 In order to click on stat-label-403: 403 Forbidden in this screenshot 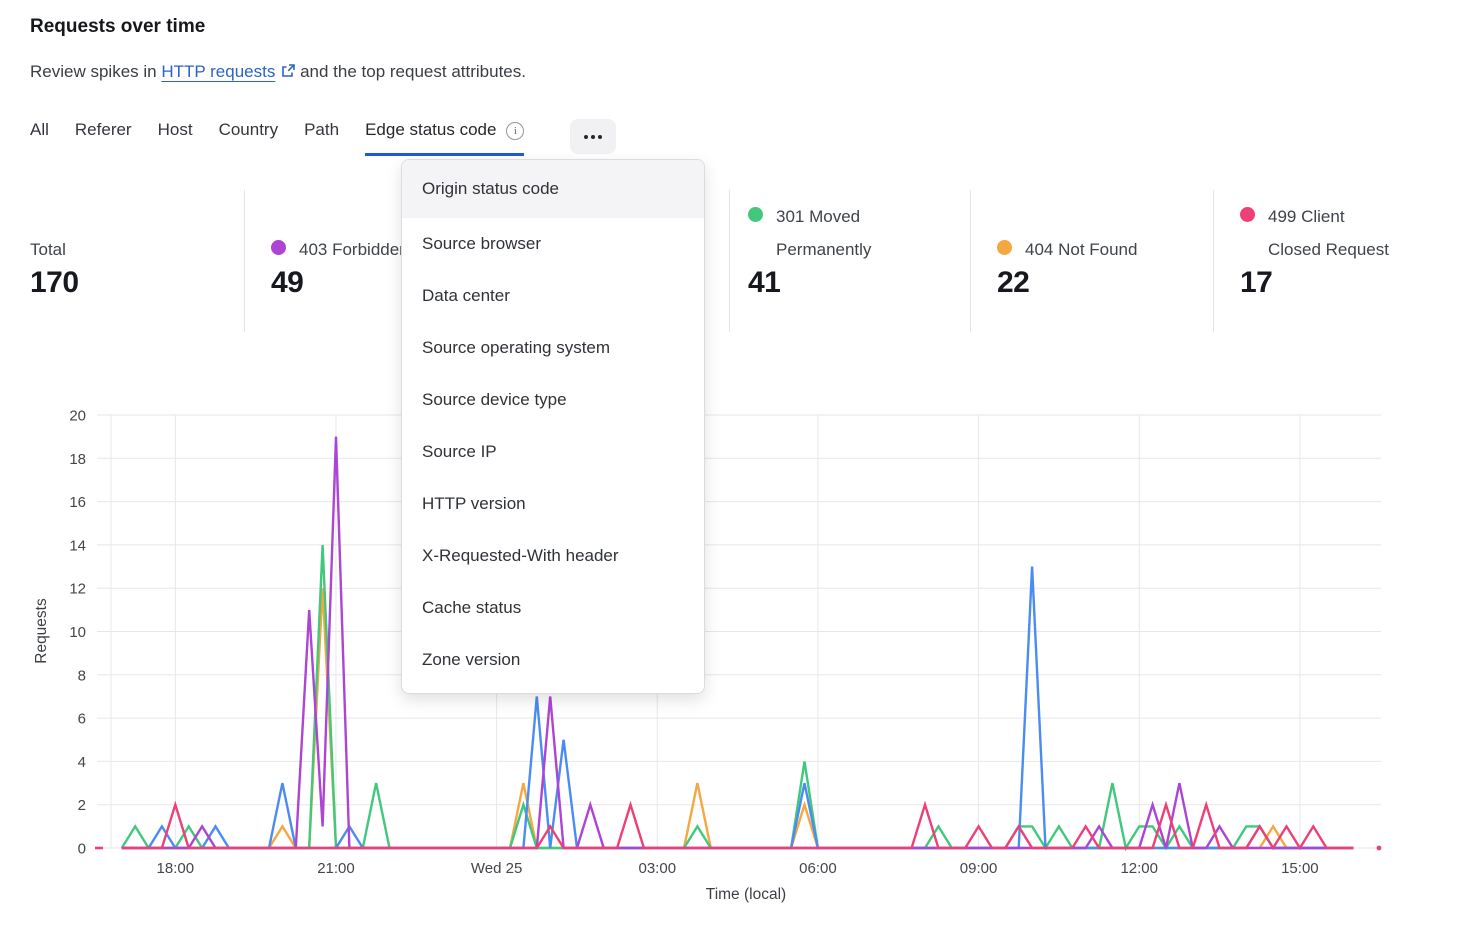, I will do `click(354, 249)`.